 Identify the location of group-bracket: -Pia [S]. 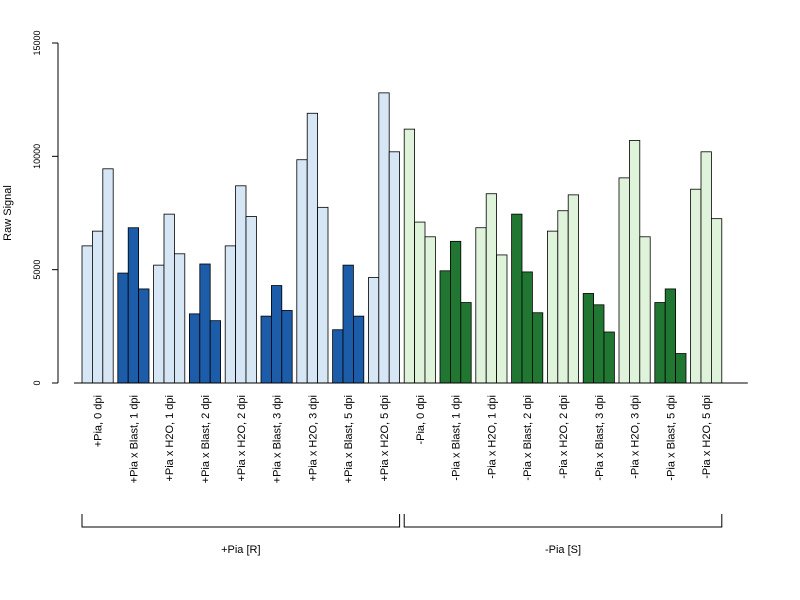
(563, 535).